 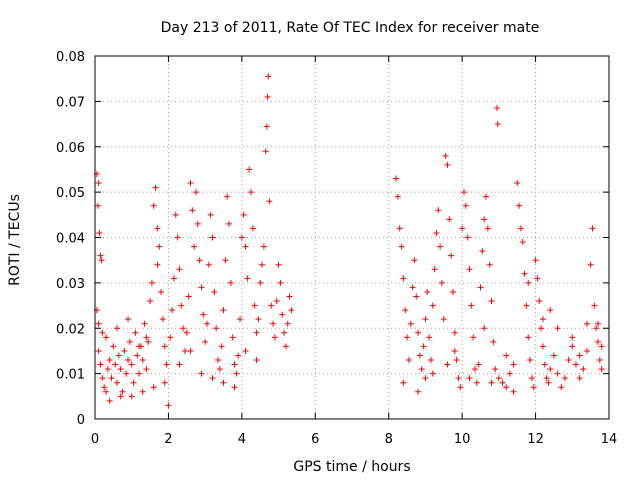 I want to click on y-tick-label: 0.07, so click(x=70, y=102).